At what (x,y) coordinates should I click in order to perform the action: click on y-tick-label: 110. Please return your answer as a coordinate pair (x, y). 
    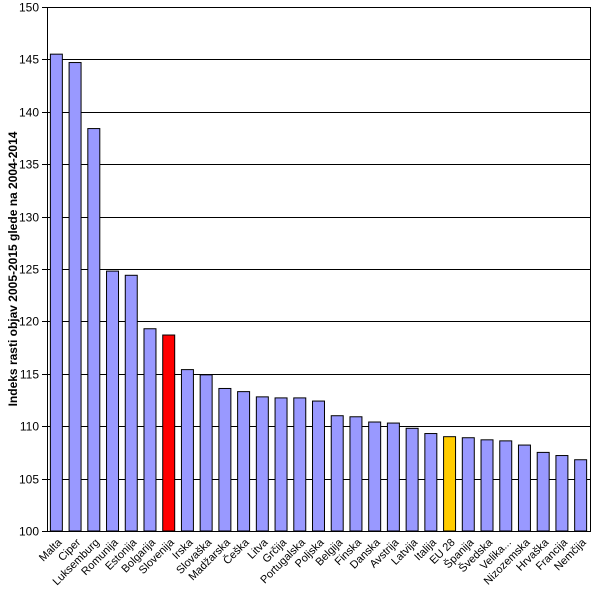
    Looking at the image, I should click on (29, 427).